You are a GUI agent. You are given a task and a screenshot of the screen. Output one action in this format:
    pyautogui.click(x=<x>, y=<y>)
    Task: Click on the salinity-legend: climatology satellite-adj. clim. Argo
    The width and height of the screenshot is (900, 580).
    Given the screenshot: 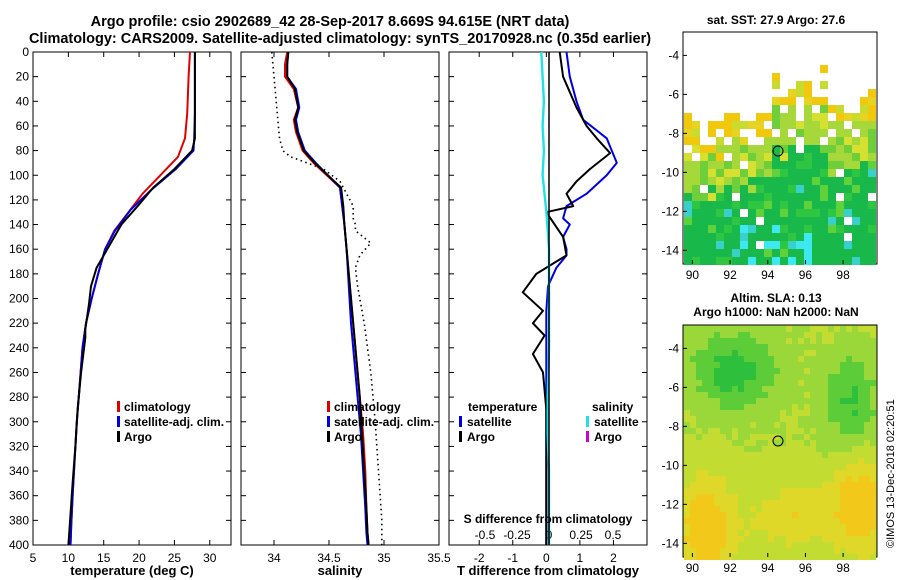 What is the action you would take?
    pyautogui.click(x=380, y=422)
    